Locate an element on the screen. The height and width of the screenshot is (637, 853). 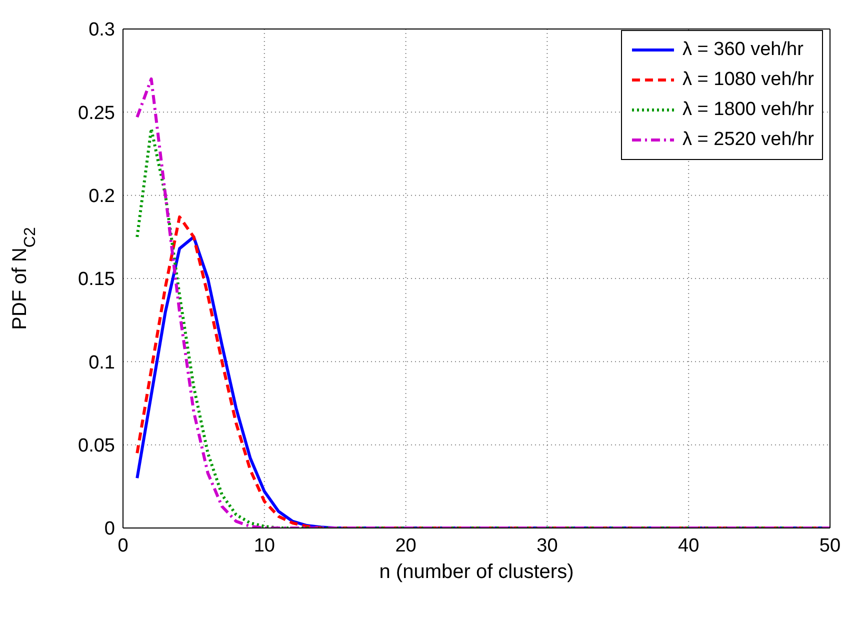
legend-label: λ = 360 veh/hr is located at coordinates (743, 50).